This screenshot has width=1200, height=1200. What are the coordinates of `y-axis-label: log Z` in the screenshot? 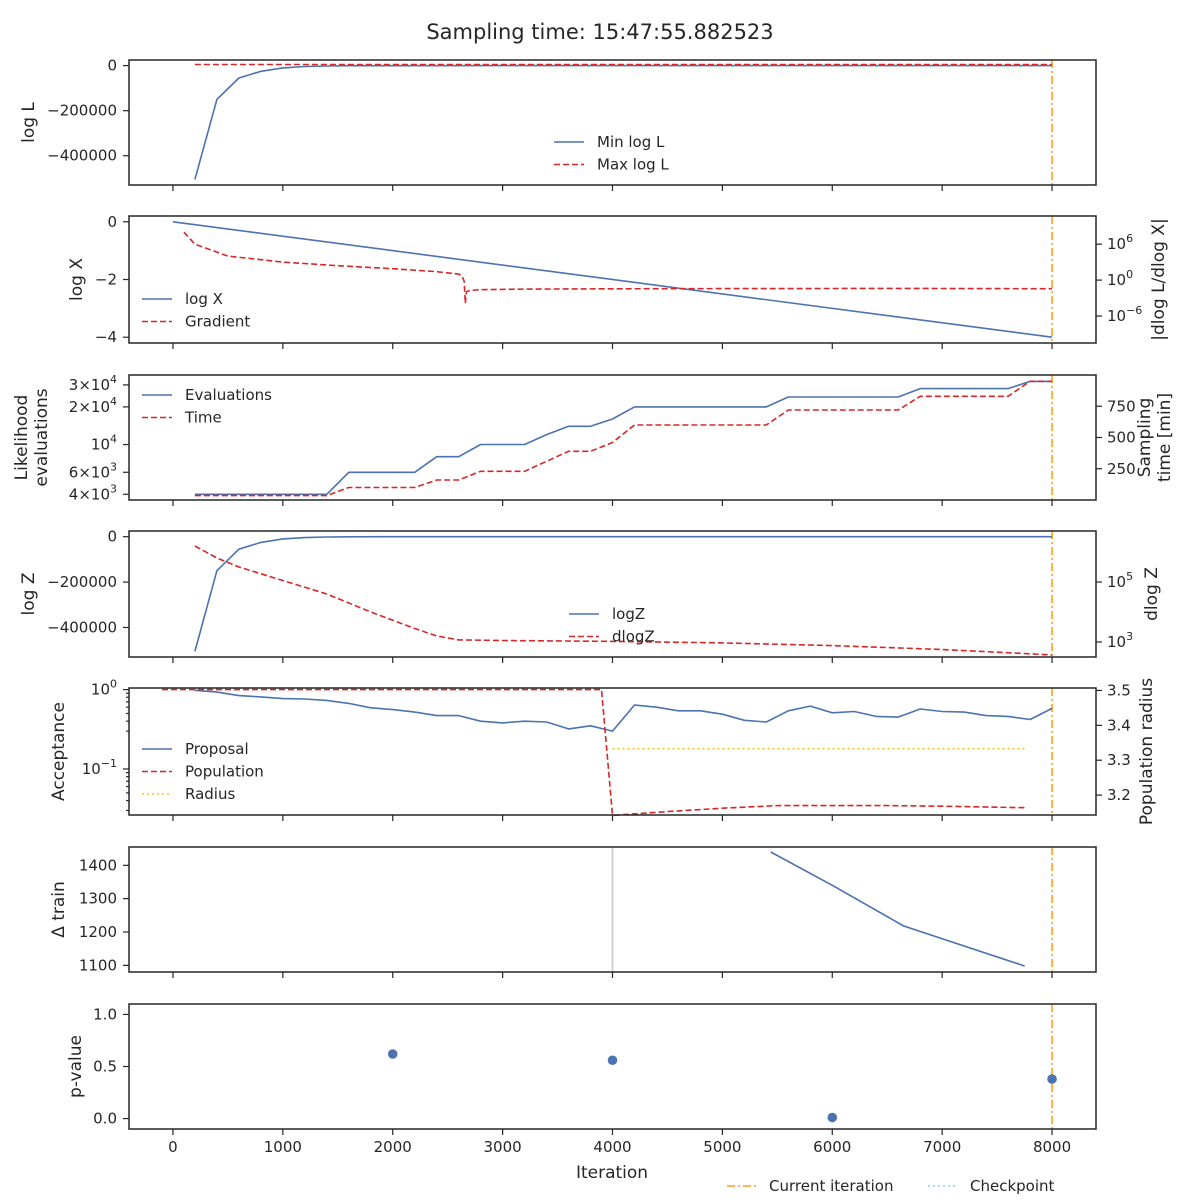 It's located at (29, 594).